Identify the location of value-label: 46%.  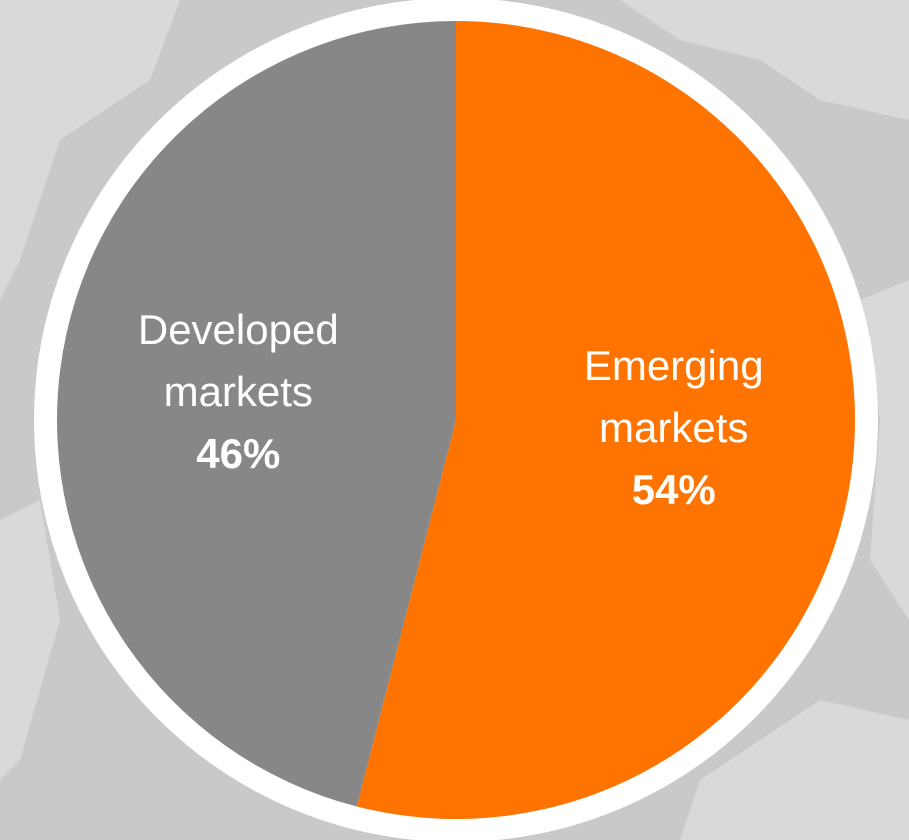
(238, 454).